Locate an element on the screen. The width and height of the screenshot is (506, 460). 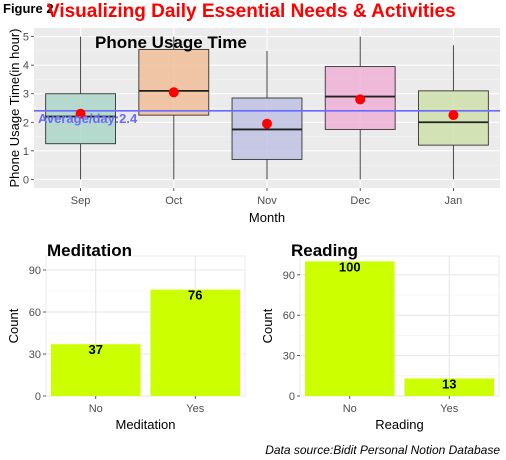
y-tick-label: 4 is located at coordinates (26, 66).